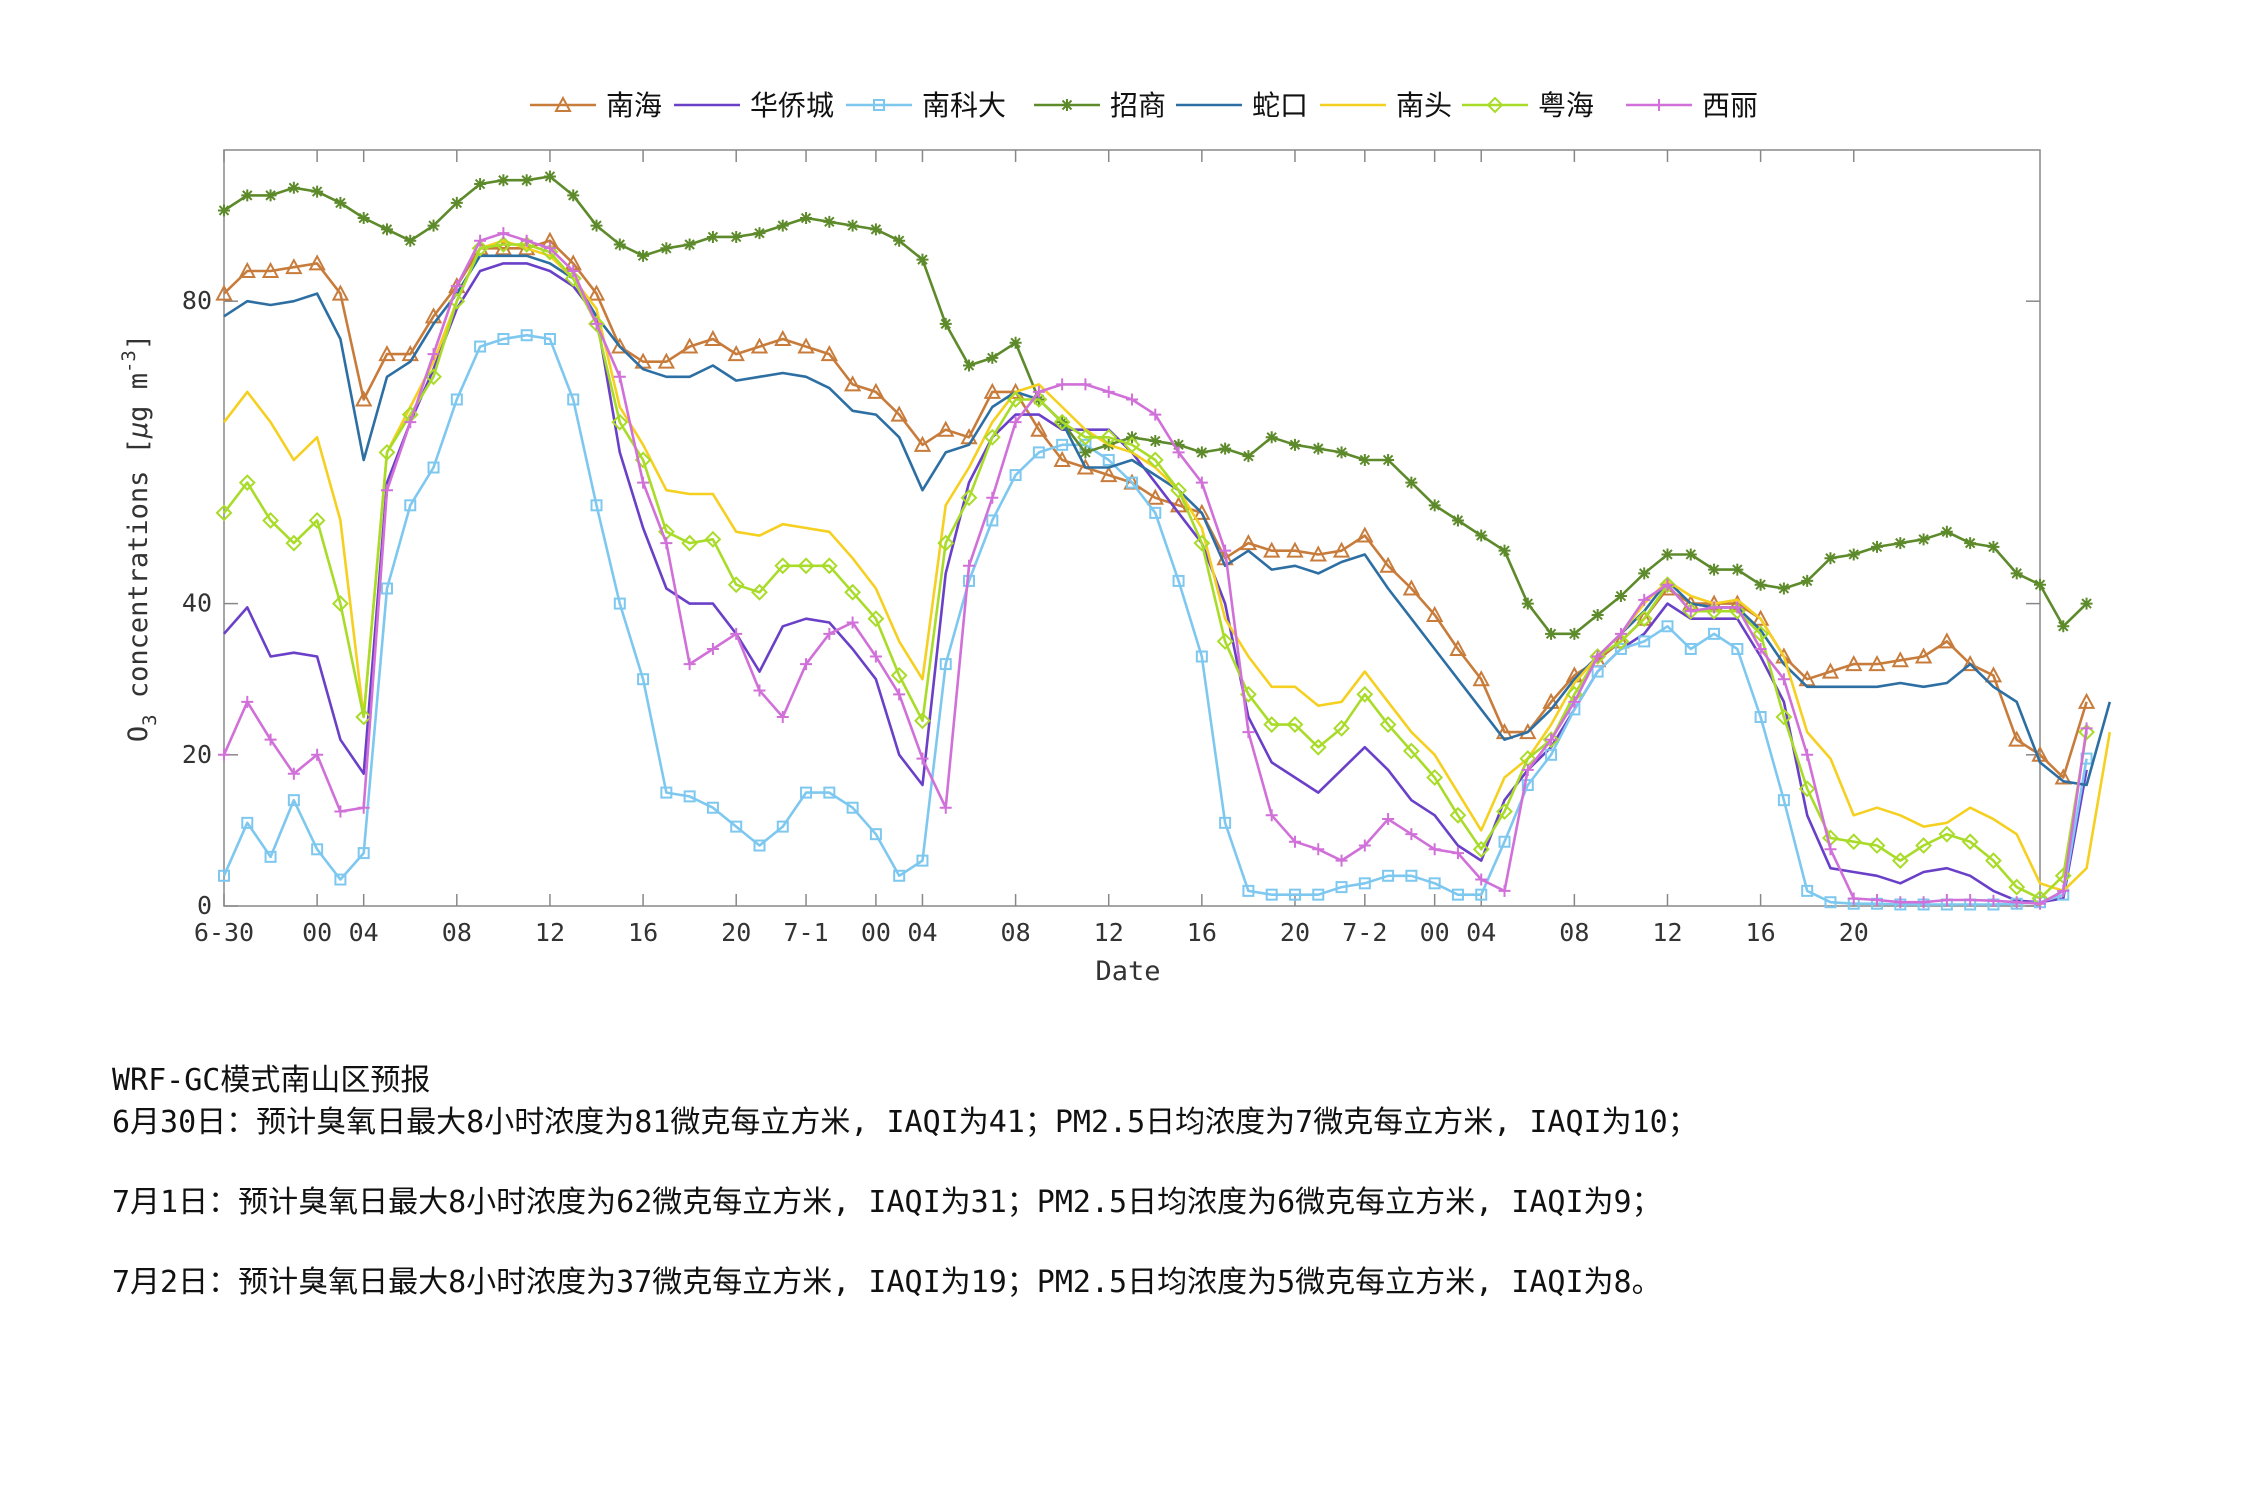  Describe the element at coordinates (805, 932) in the screenshot. I see `x-tick-label: 7-1` at that location.